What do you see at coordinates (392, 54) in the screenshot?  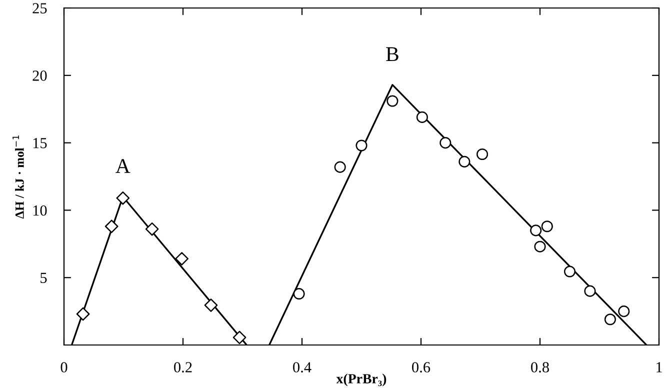 I see `annotation: B` at bounding box center [392, 54].